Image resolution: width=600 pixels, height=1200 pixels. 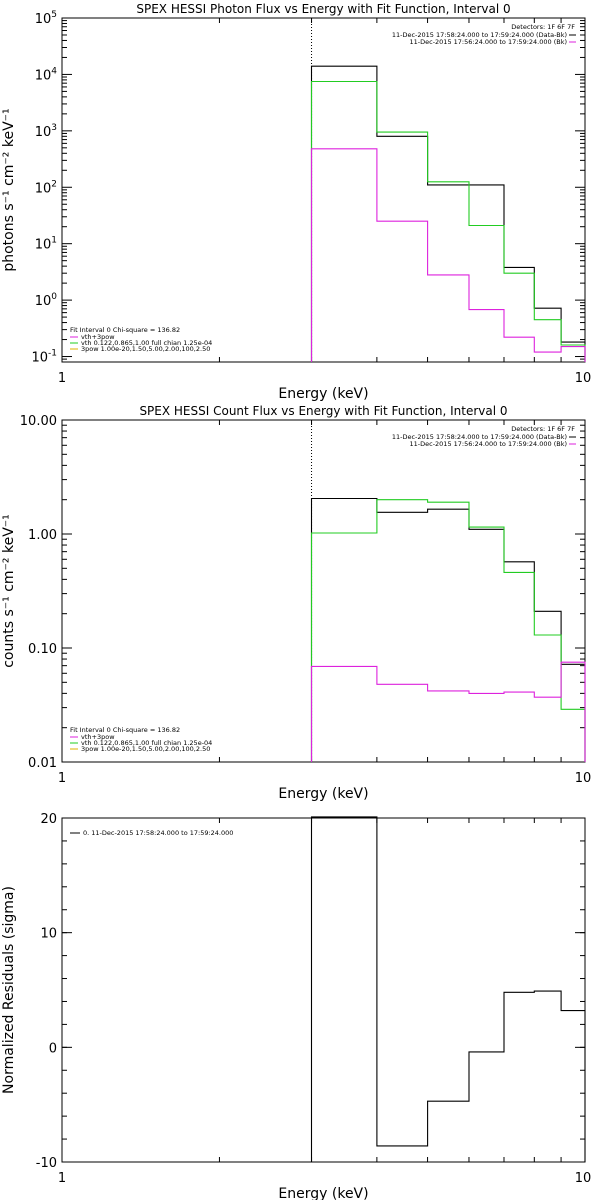 I want to click on y-tick-label: 10⁴, so click(x=46, y=74).